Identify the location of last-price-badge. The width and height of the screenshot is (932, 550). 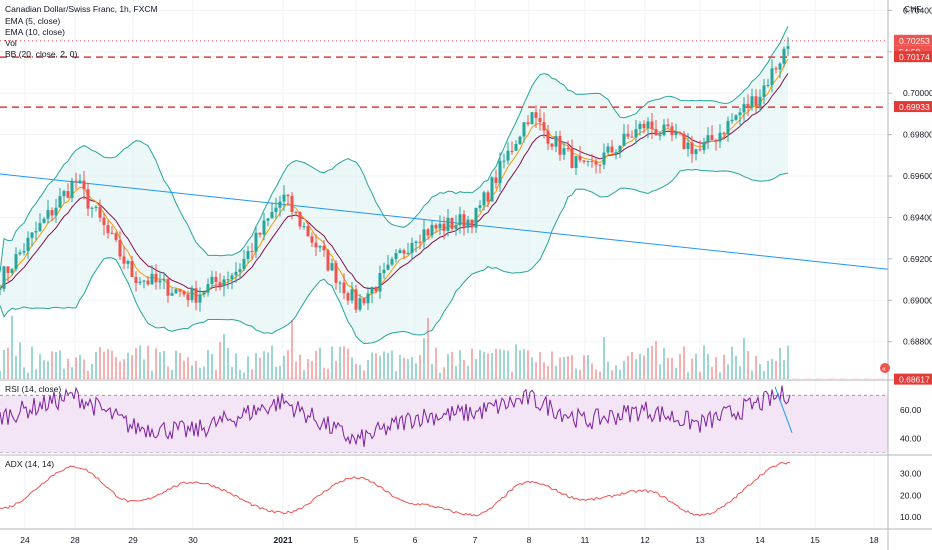
(913, 40).